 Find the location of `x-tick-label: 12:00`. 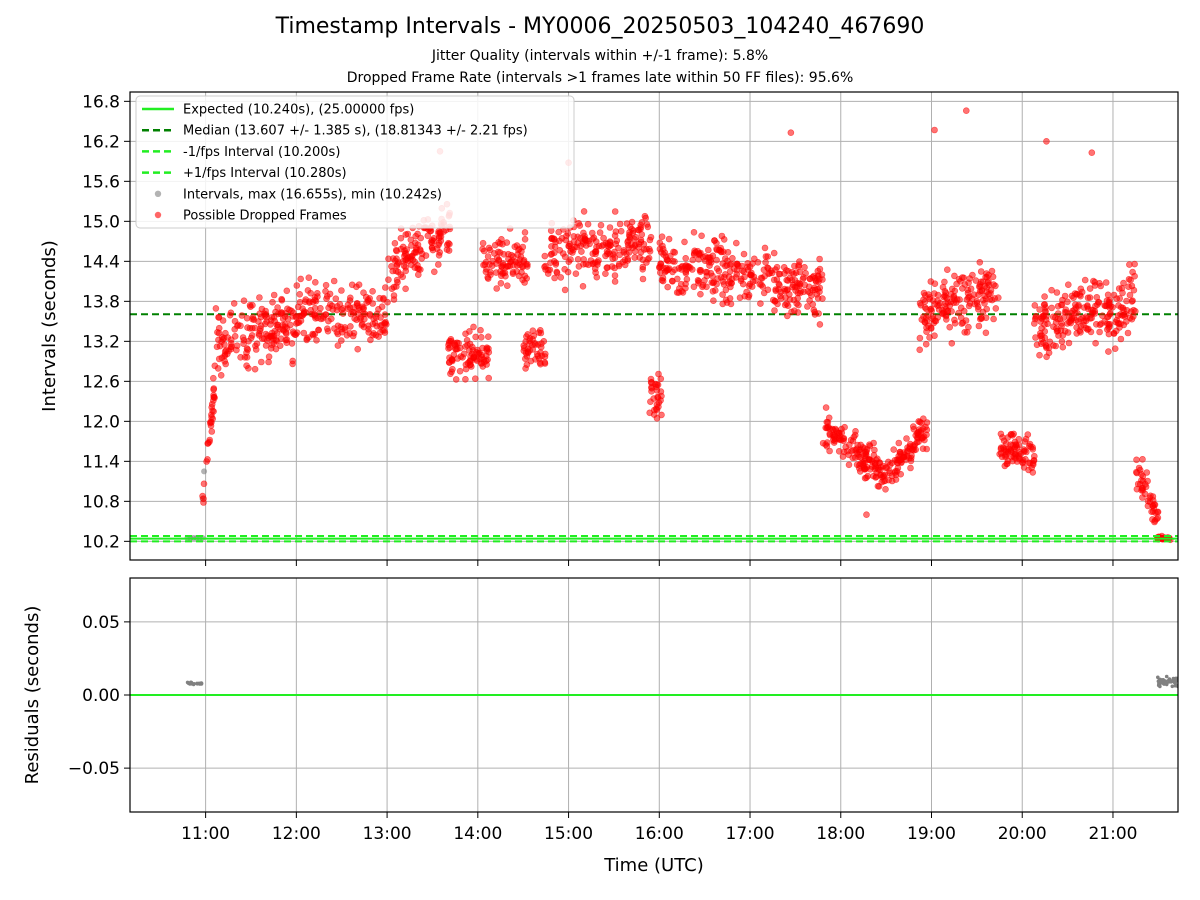

x-tick-label: 12:00 is located at coordinates (296, 834).